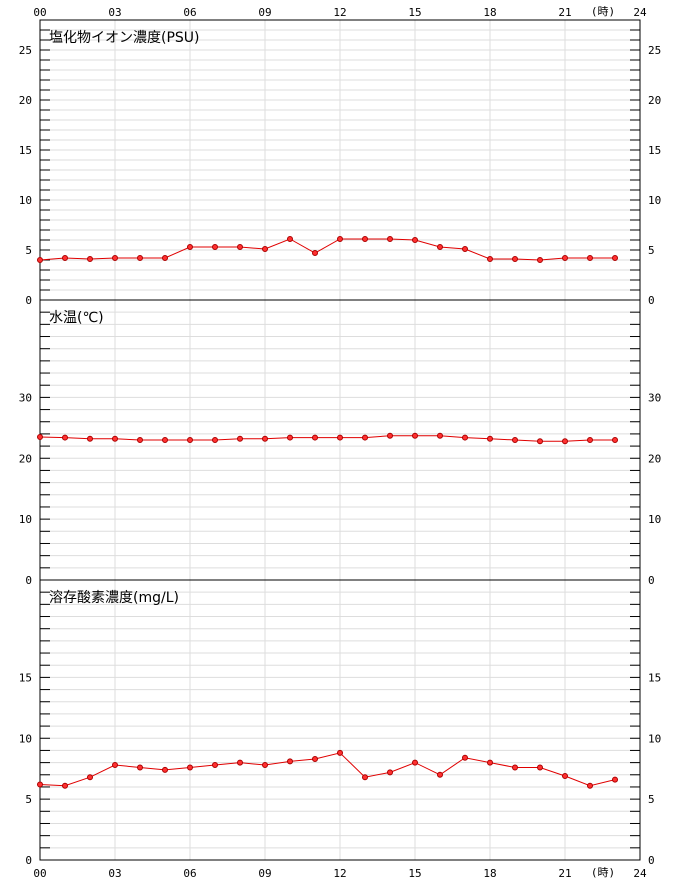 The image size is (680, 884). I want to click on x-tick-label-bottom: 03, so click(114, 873).